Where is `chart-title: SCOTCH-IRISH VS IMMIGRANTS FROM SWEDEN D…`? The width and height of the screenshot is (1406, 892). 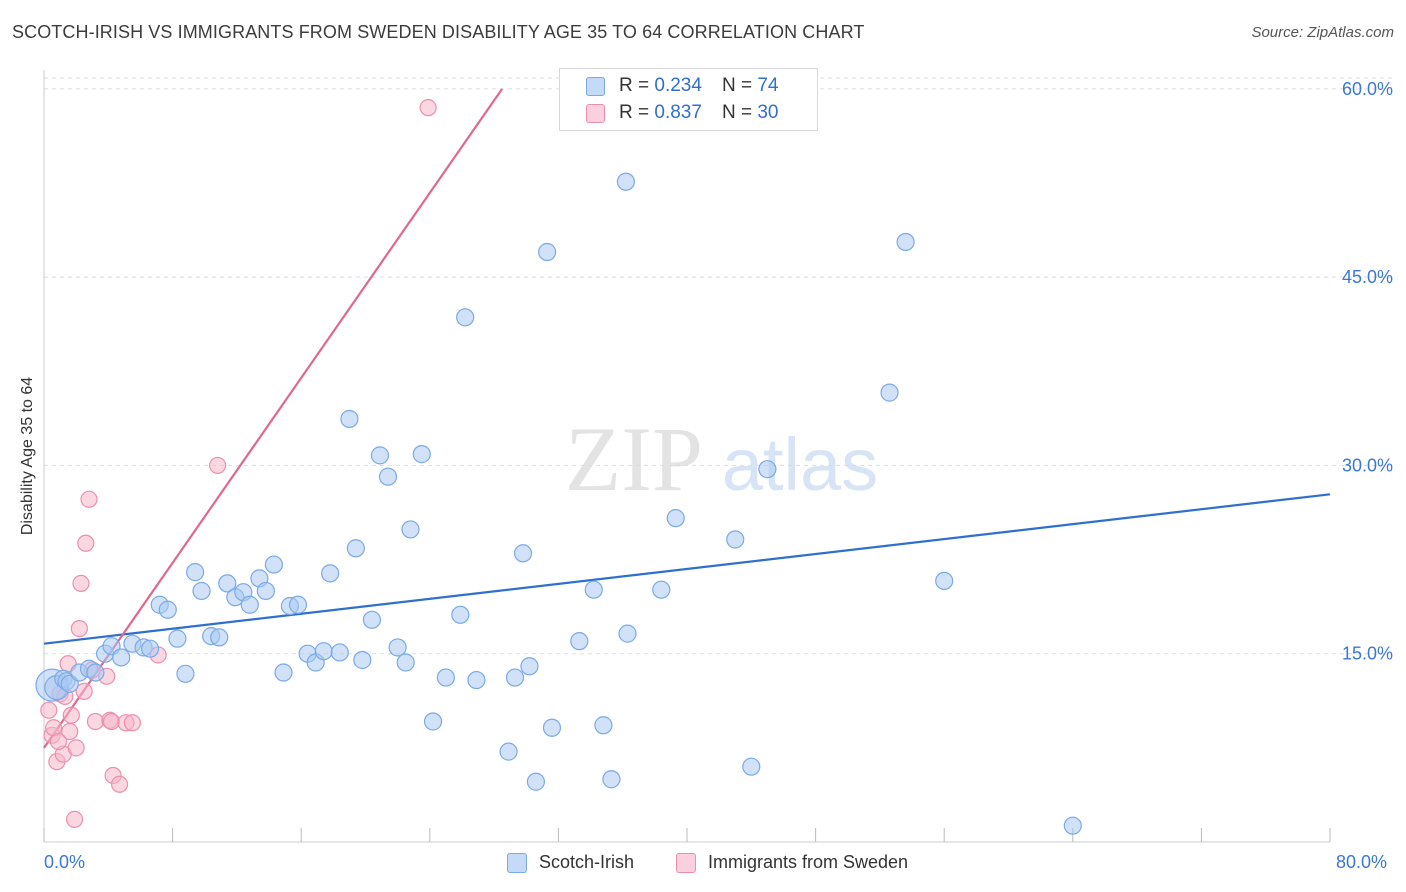
chart-title: SCOTCH-IRISH VS IMMIGRANTS FROM SWEDEN D… is located at coordinates (438, 32).